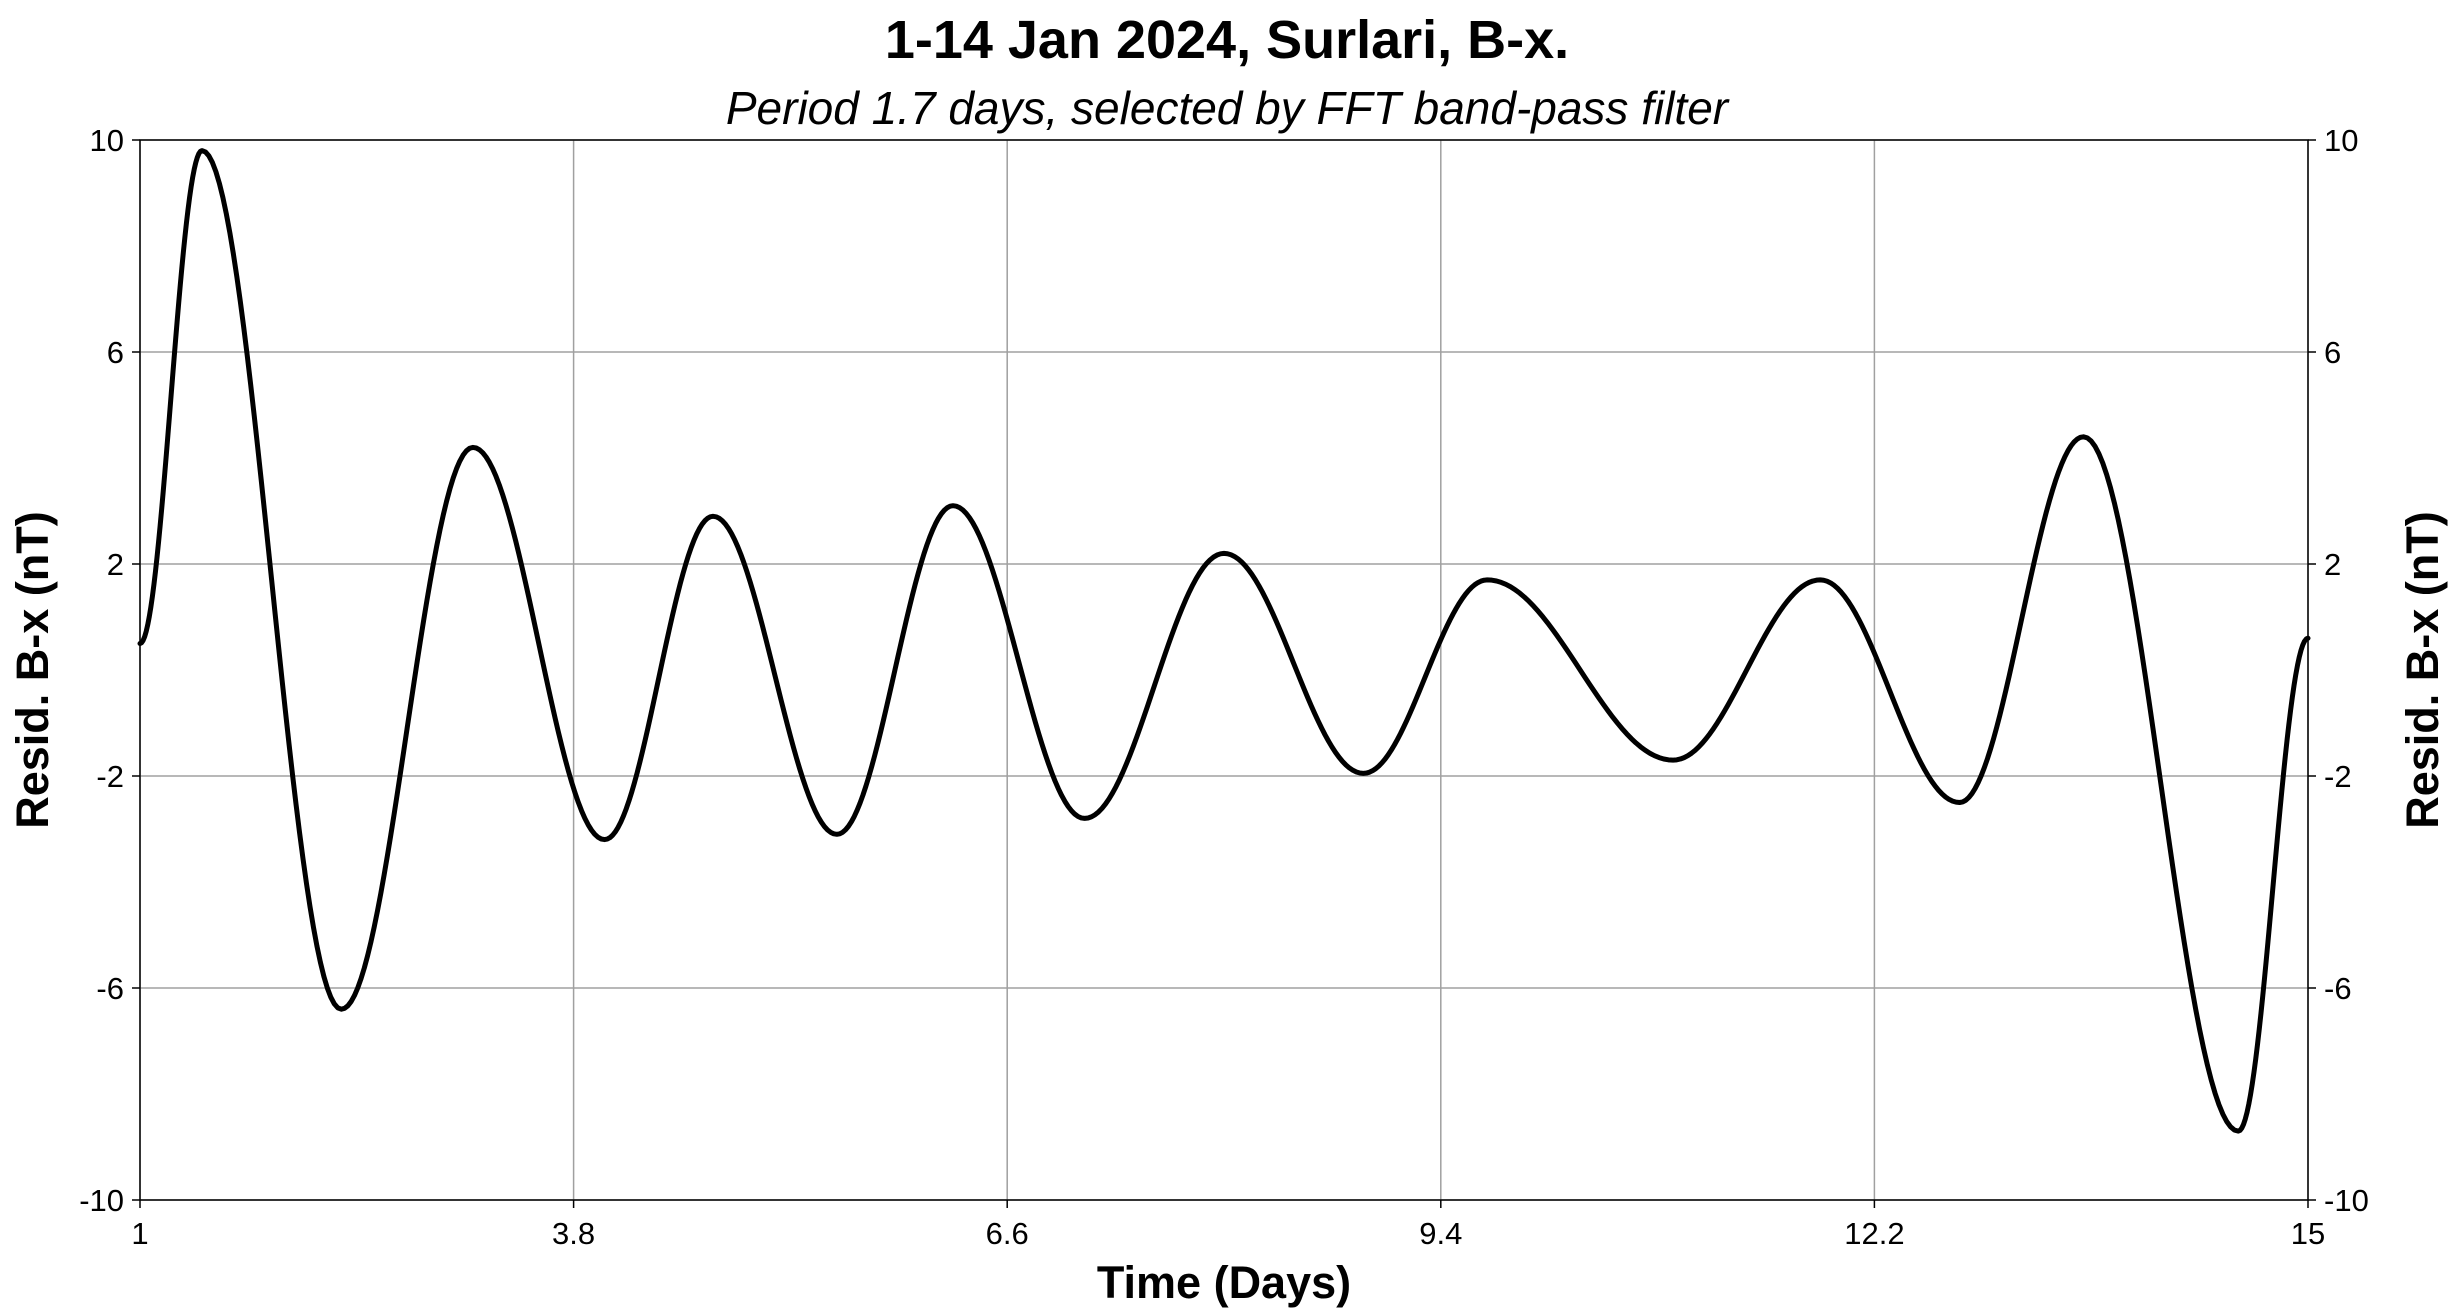  Describe the element at coordinates (1440, 1233) in the screenshot. I see `x-tick-label: 9.4` at that location.